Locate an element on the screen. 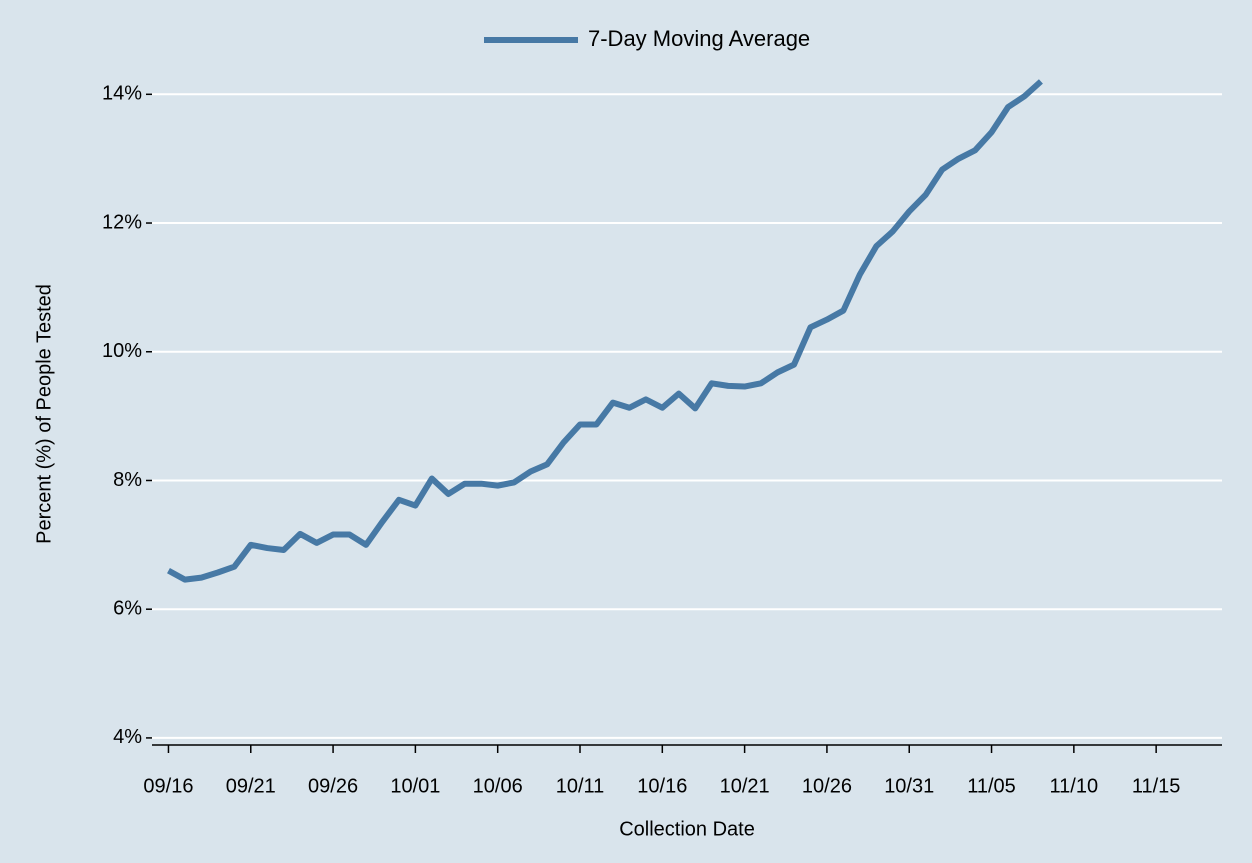 The width and height of the screenshot is (1252, 863). x-tick-label: 10/16 is located at coordinates (662, 786).